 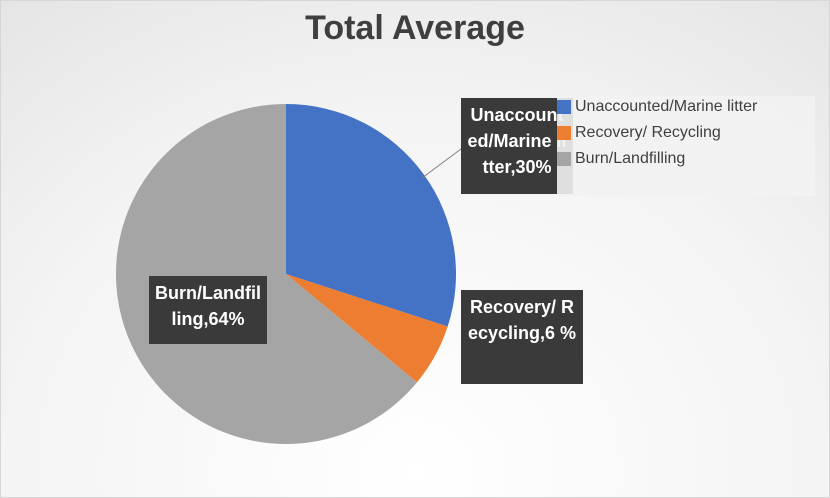 I want to click on data-label-burn: Burn/Landfilling,64%, so click(x=208, y=310).